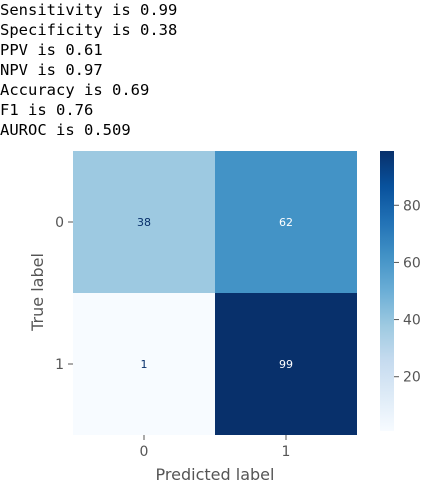 This screenshot has width=446, height=502. I want to click on y-tick-label: 0, so click(59, 223).